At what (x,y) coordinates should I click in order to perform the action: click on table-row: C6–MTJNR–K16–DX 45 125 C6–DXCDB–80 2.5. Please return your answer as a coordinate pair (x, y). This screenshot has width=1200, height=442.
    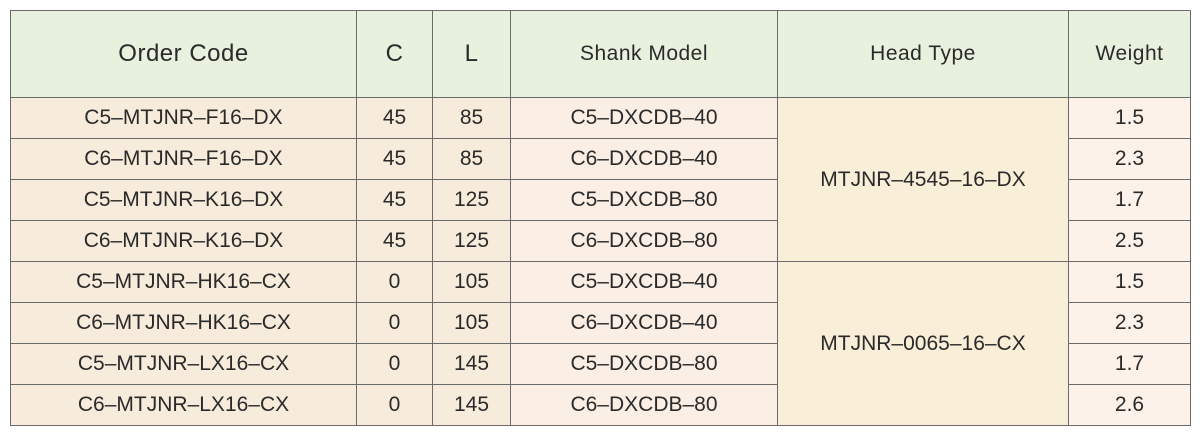
    Looking at the image, I should click on (600, 241).